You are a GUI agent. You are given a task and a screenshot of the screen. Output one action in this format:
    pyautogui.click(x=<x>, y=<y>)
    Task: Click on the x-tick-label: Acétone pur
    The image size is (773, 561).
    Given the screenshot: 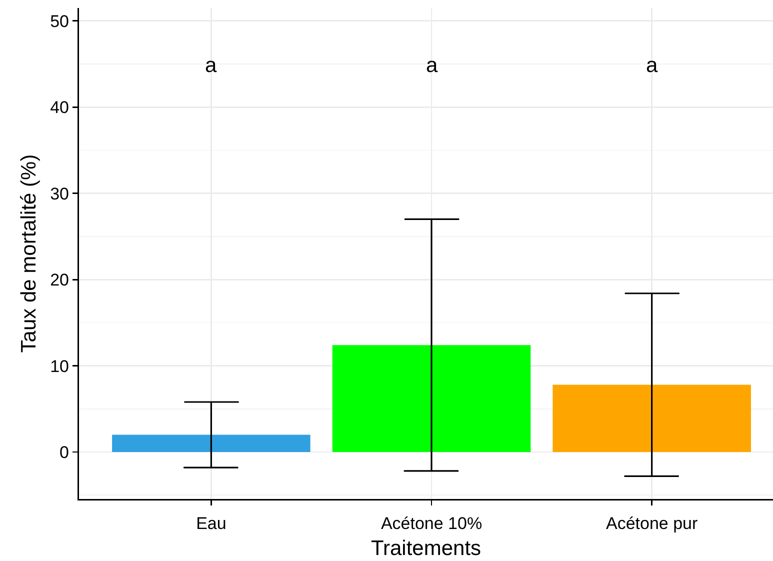 What is the action you would take?
    pyautogui.click(x=652, y=523)
    